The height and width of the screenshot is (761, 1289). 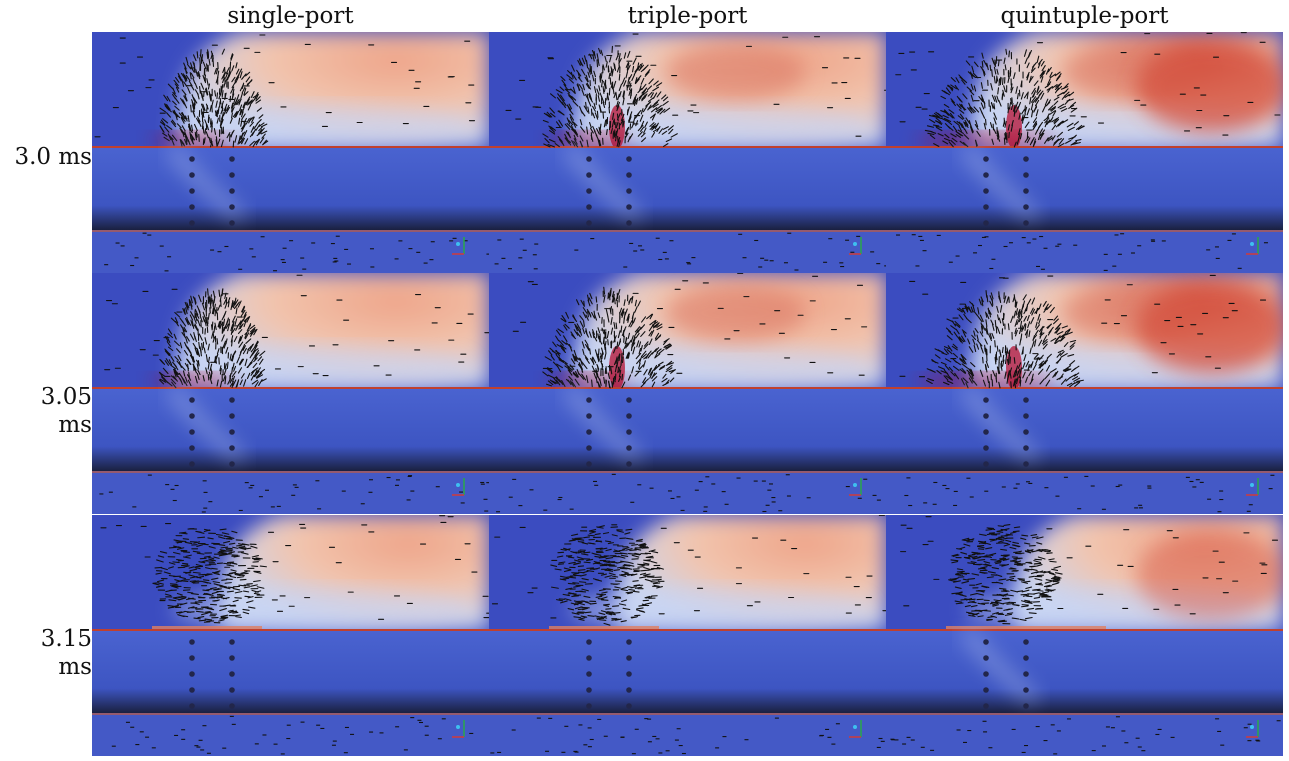 I want to click on row-label-3-05-ms: 3.05 ms, so click(x=66, y=411).